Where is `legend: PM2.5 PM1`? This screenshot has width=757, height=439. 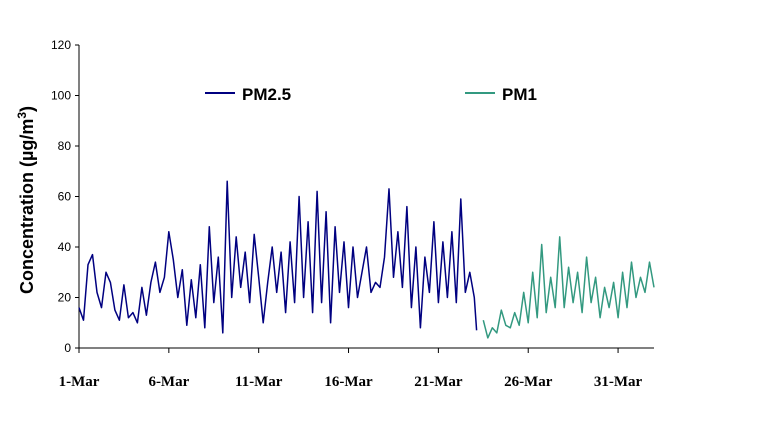
legend: PM2.5 PM1 is located at coordinates (371, 94).